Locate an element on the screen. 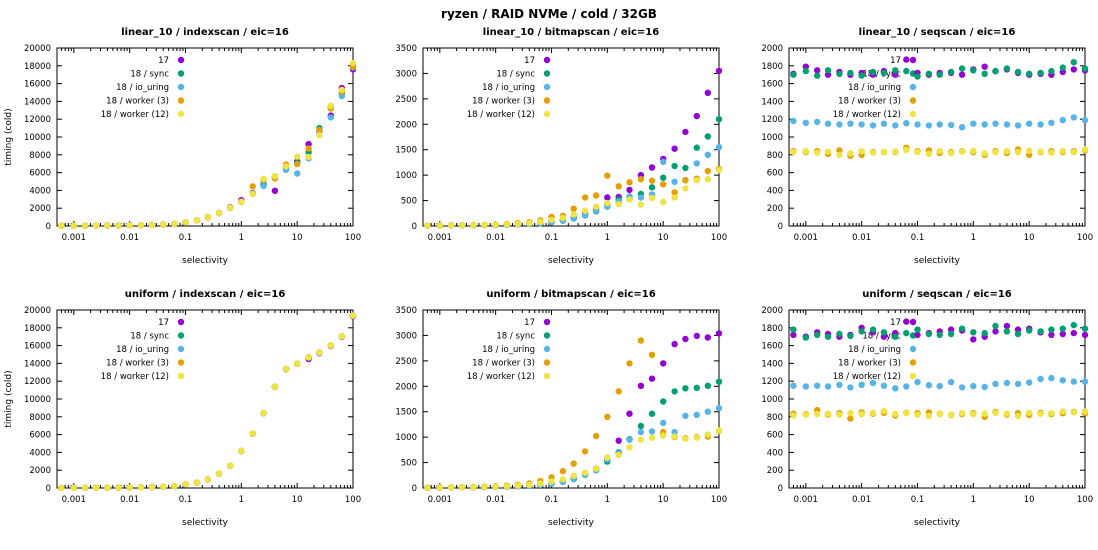 This screenshot has width=1098, height=550. svg-text: 1600 is located at coordinates (772, 85).